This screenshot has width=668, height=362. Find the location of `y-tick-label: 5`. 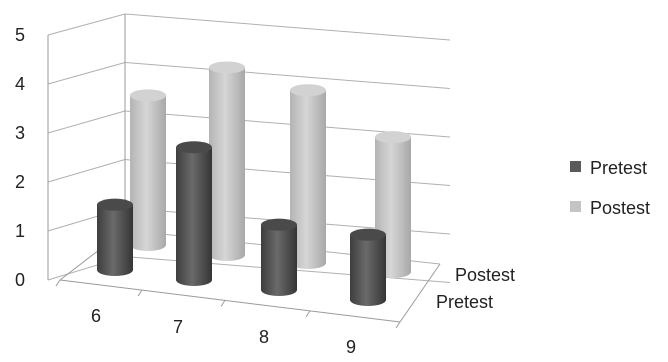

y-tick-label: 5 is located at coordinates (20, 35).